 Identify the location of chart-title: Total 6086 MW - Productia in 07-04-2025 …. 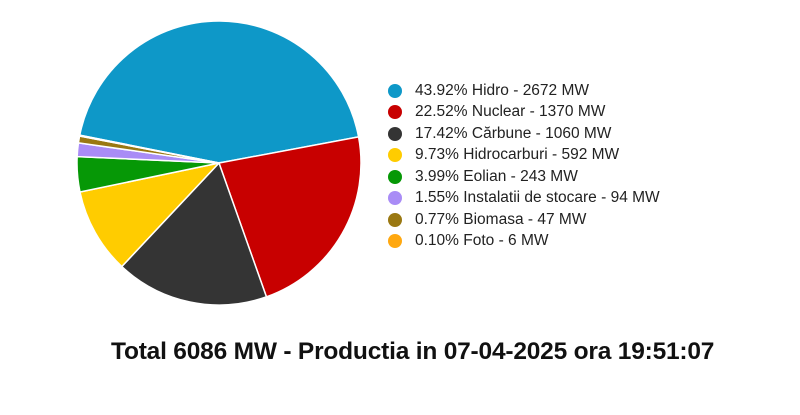
(413, 351).